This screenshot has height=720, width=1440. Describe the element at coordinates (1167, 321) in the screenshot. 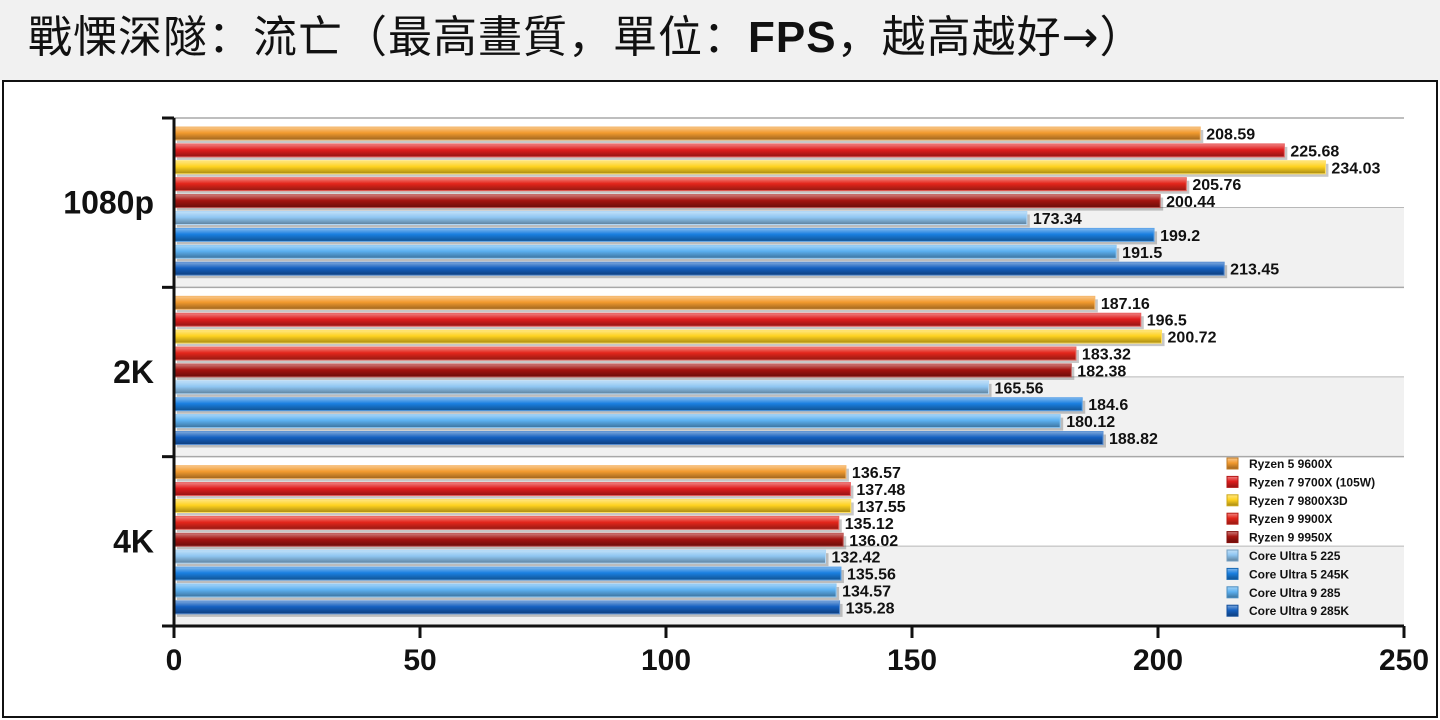

I see `value-label: 196.5` at that location.